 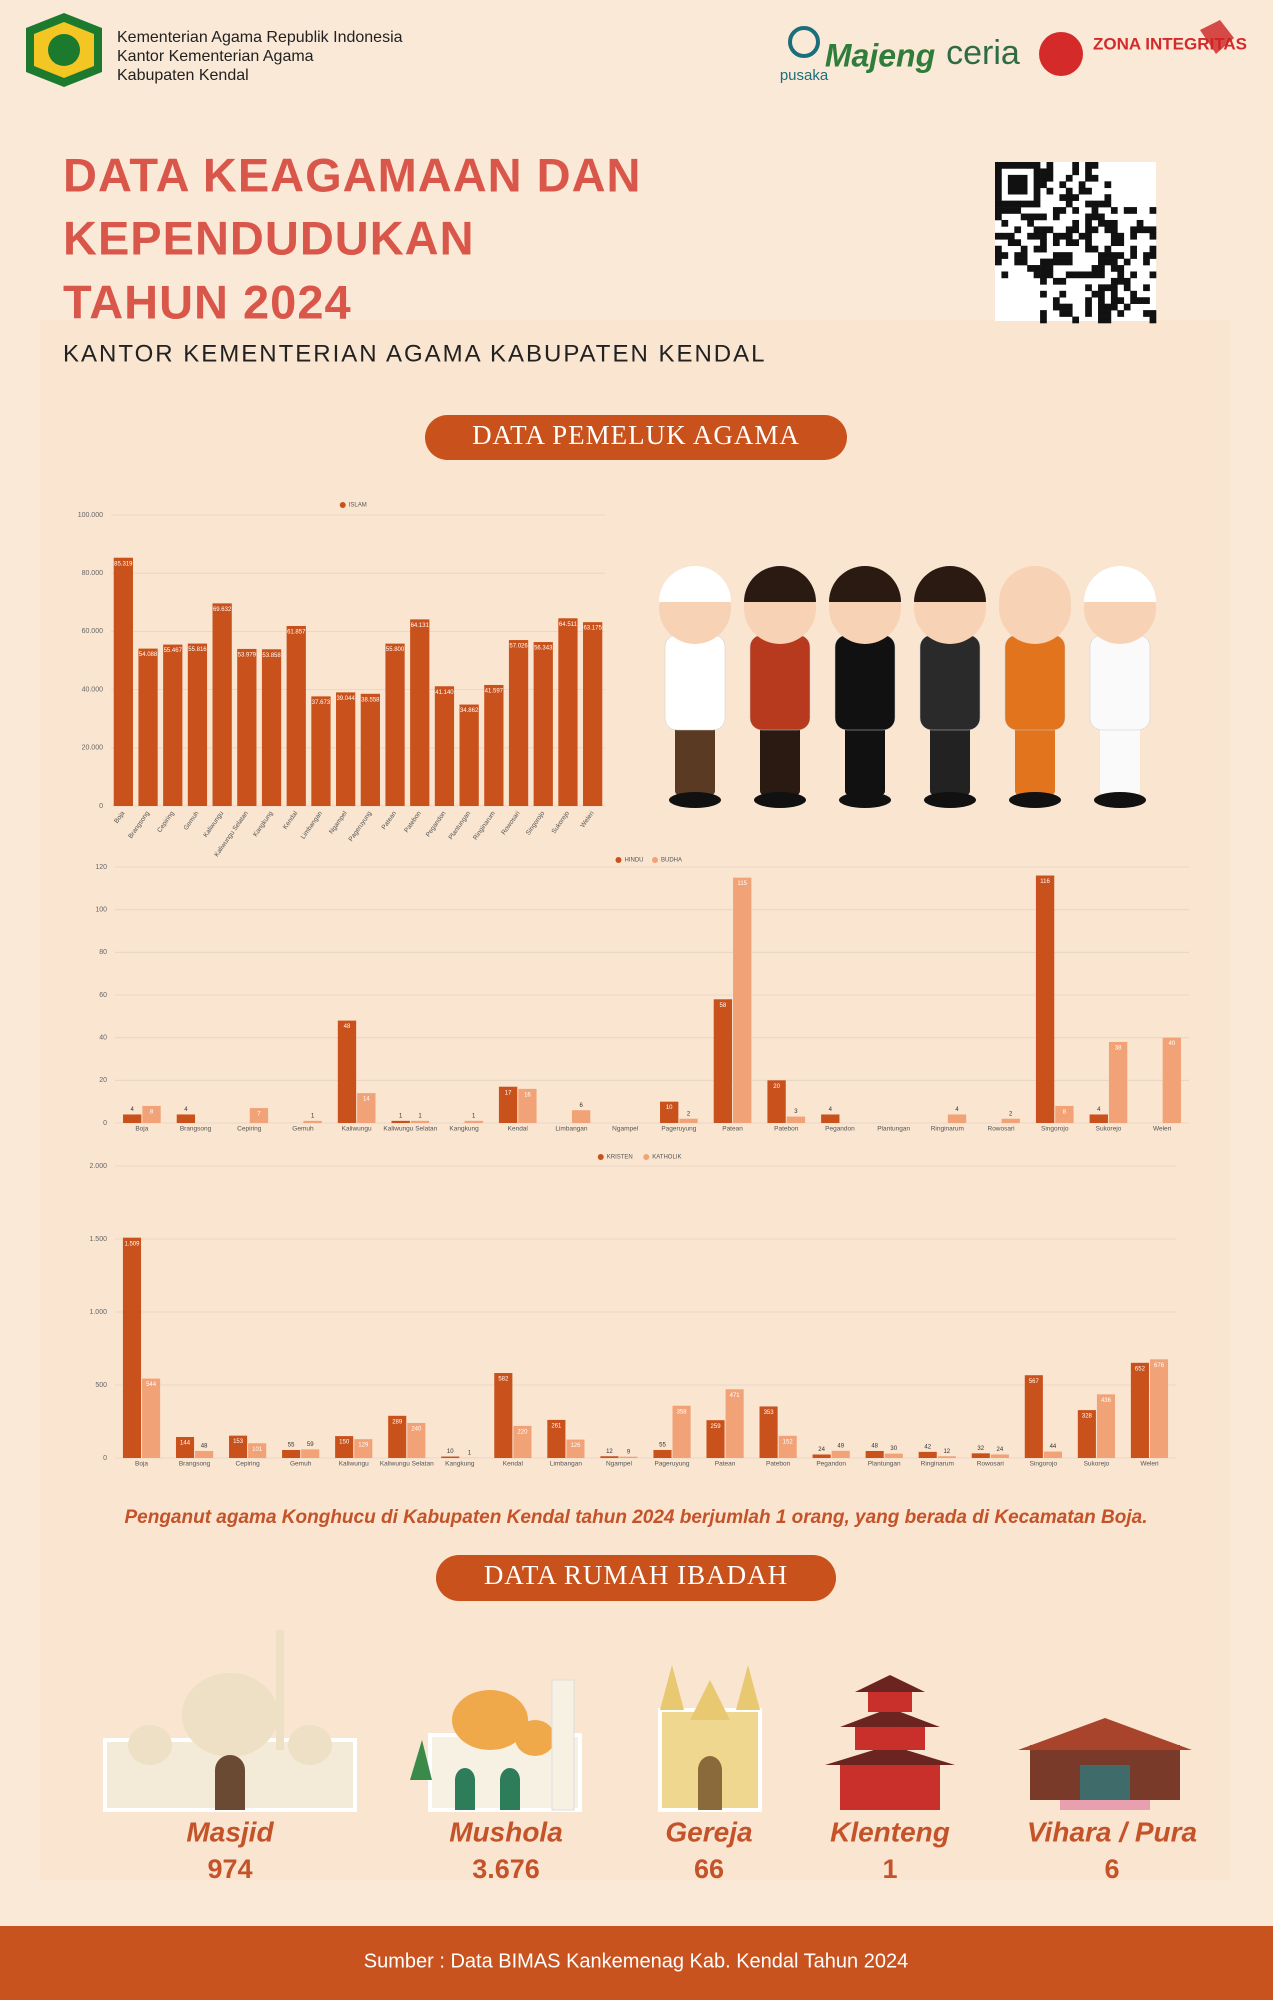 I want to click on place-count: 66, so click(x=709, y=1869).